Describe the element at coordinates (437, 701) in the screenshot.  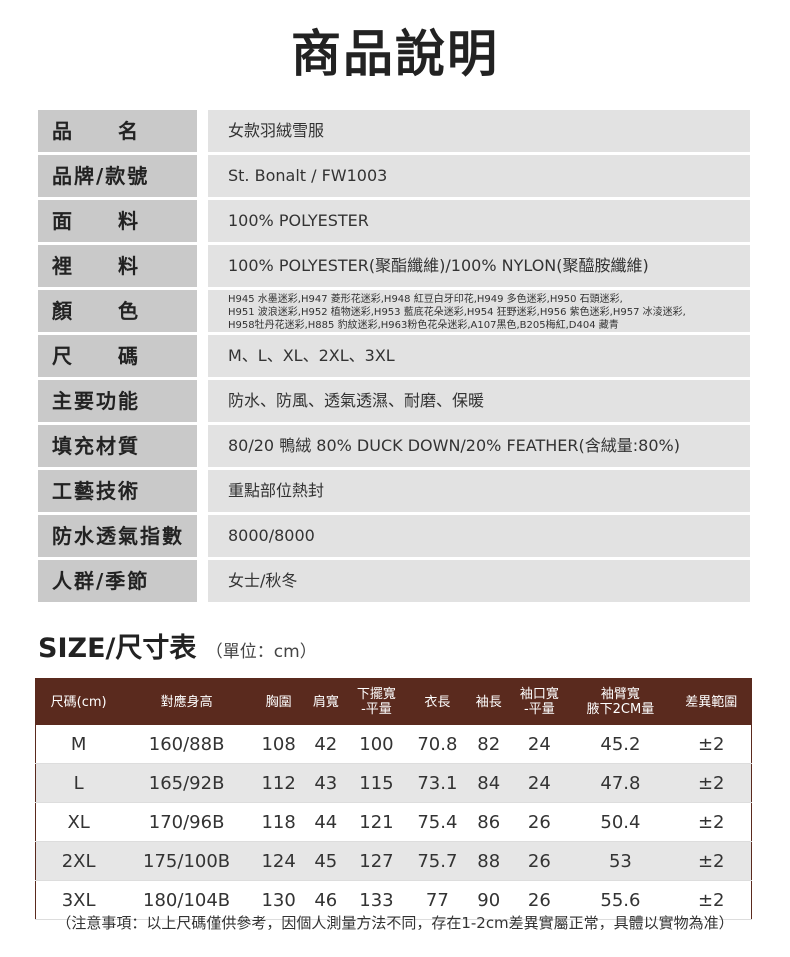
I see `column-header: 衣長` at that location.